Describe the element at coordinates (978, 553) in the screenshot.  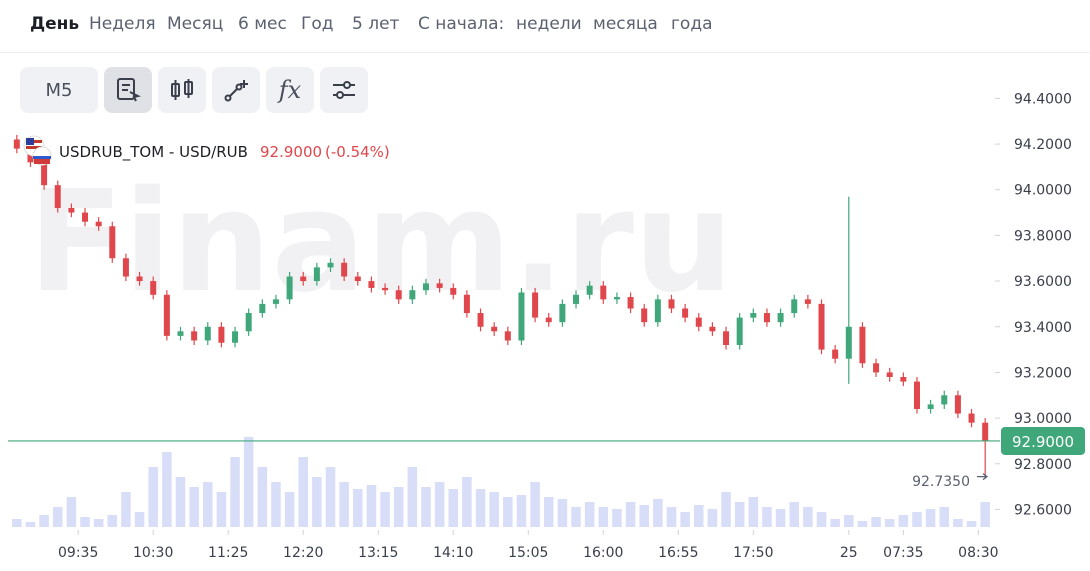
I see `x-tick-label: 08:30` at that location.